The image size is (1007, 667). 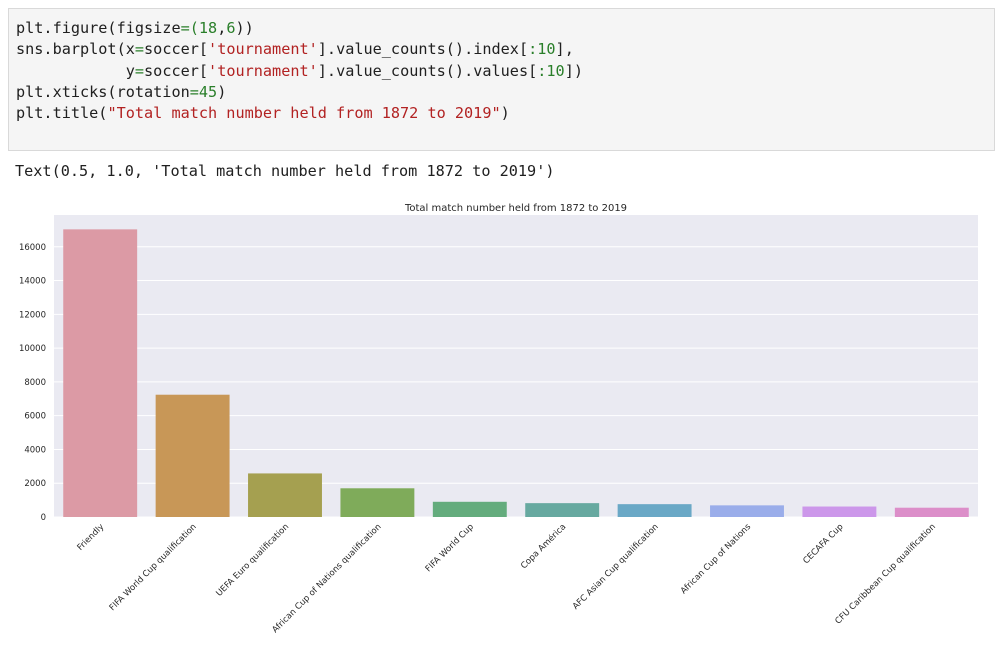 What do you see at coordinates (427, 70) in the screenshot?
I see `code-token: ].value_counts().values[` at bounding box center [427, 70].